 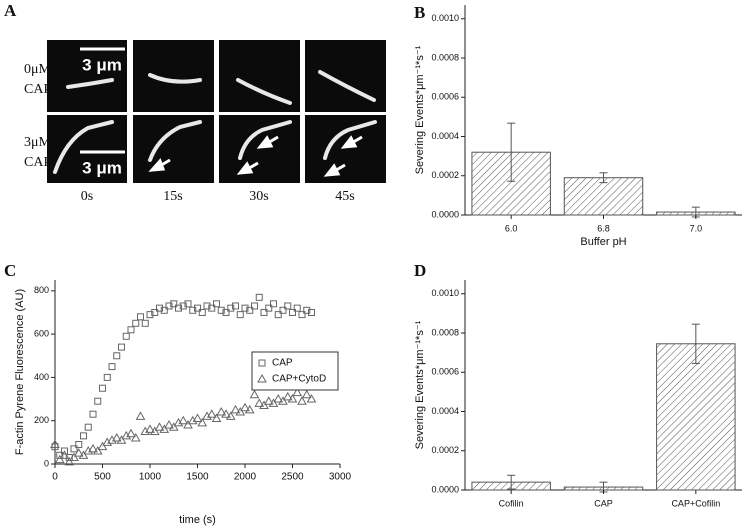 What do you see at coordinates (344, 196) in the screenshot?
I see `time-label: 45s` at bounding box center [344, 196].